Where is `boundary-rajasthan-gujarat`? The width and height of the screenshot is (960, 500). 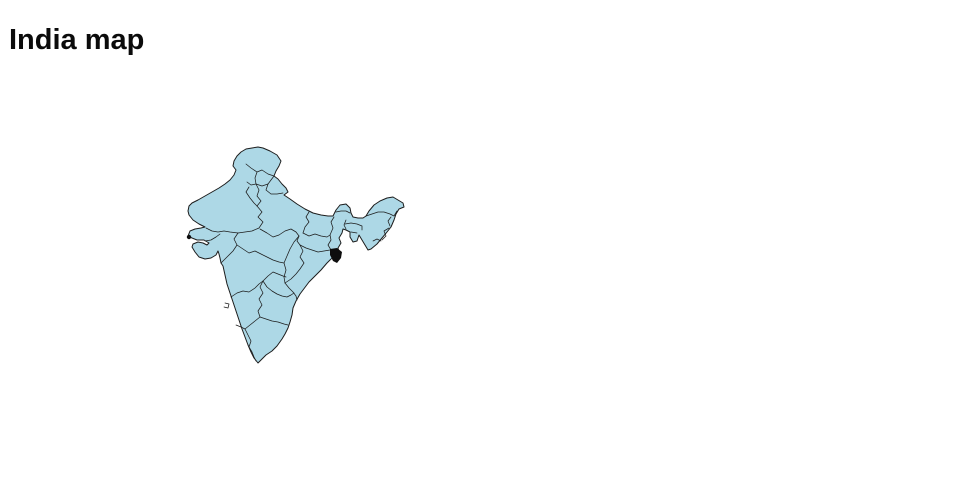 boundary-rajasthan-gujarat is located at coordinates (222, 230).